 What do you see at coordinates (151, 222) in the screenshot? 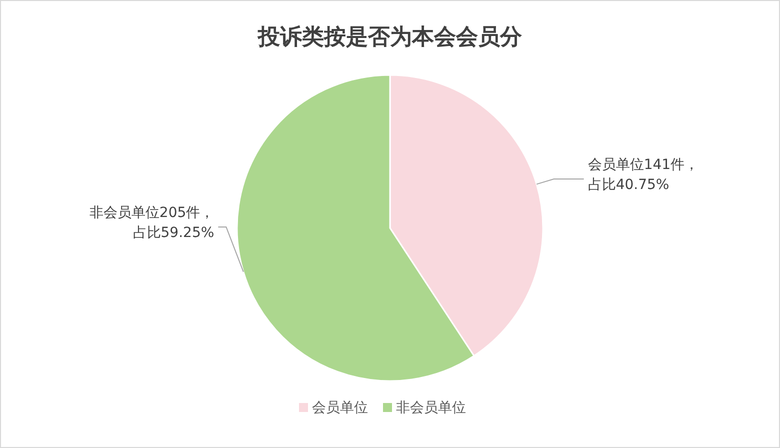
I see `data-label: 非会员单位205件，占比59.25%` at bounding box center [151, 222].